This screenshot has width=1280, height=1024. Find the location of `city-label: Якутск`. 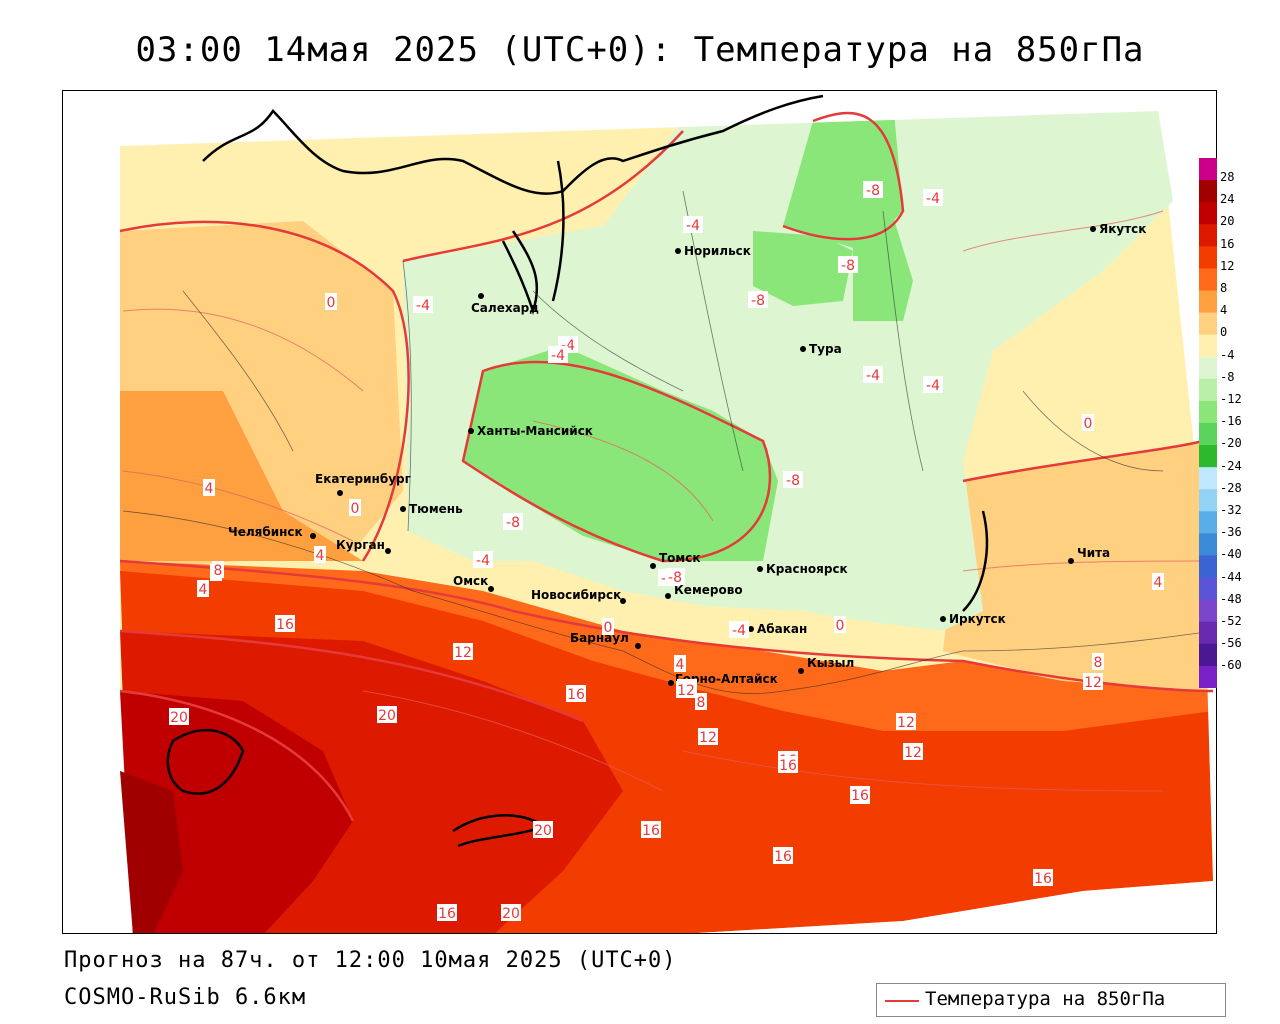

city-label: Якутск is located at coordinates (1122, 229).